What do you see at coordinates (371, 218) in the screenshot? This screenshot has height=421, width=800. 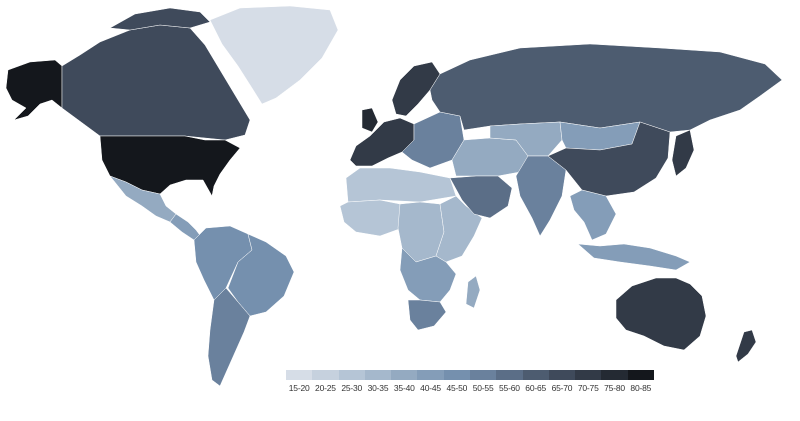 I see `region-west-africa` at bounding box center [371, 218].